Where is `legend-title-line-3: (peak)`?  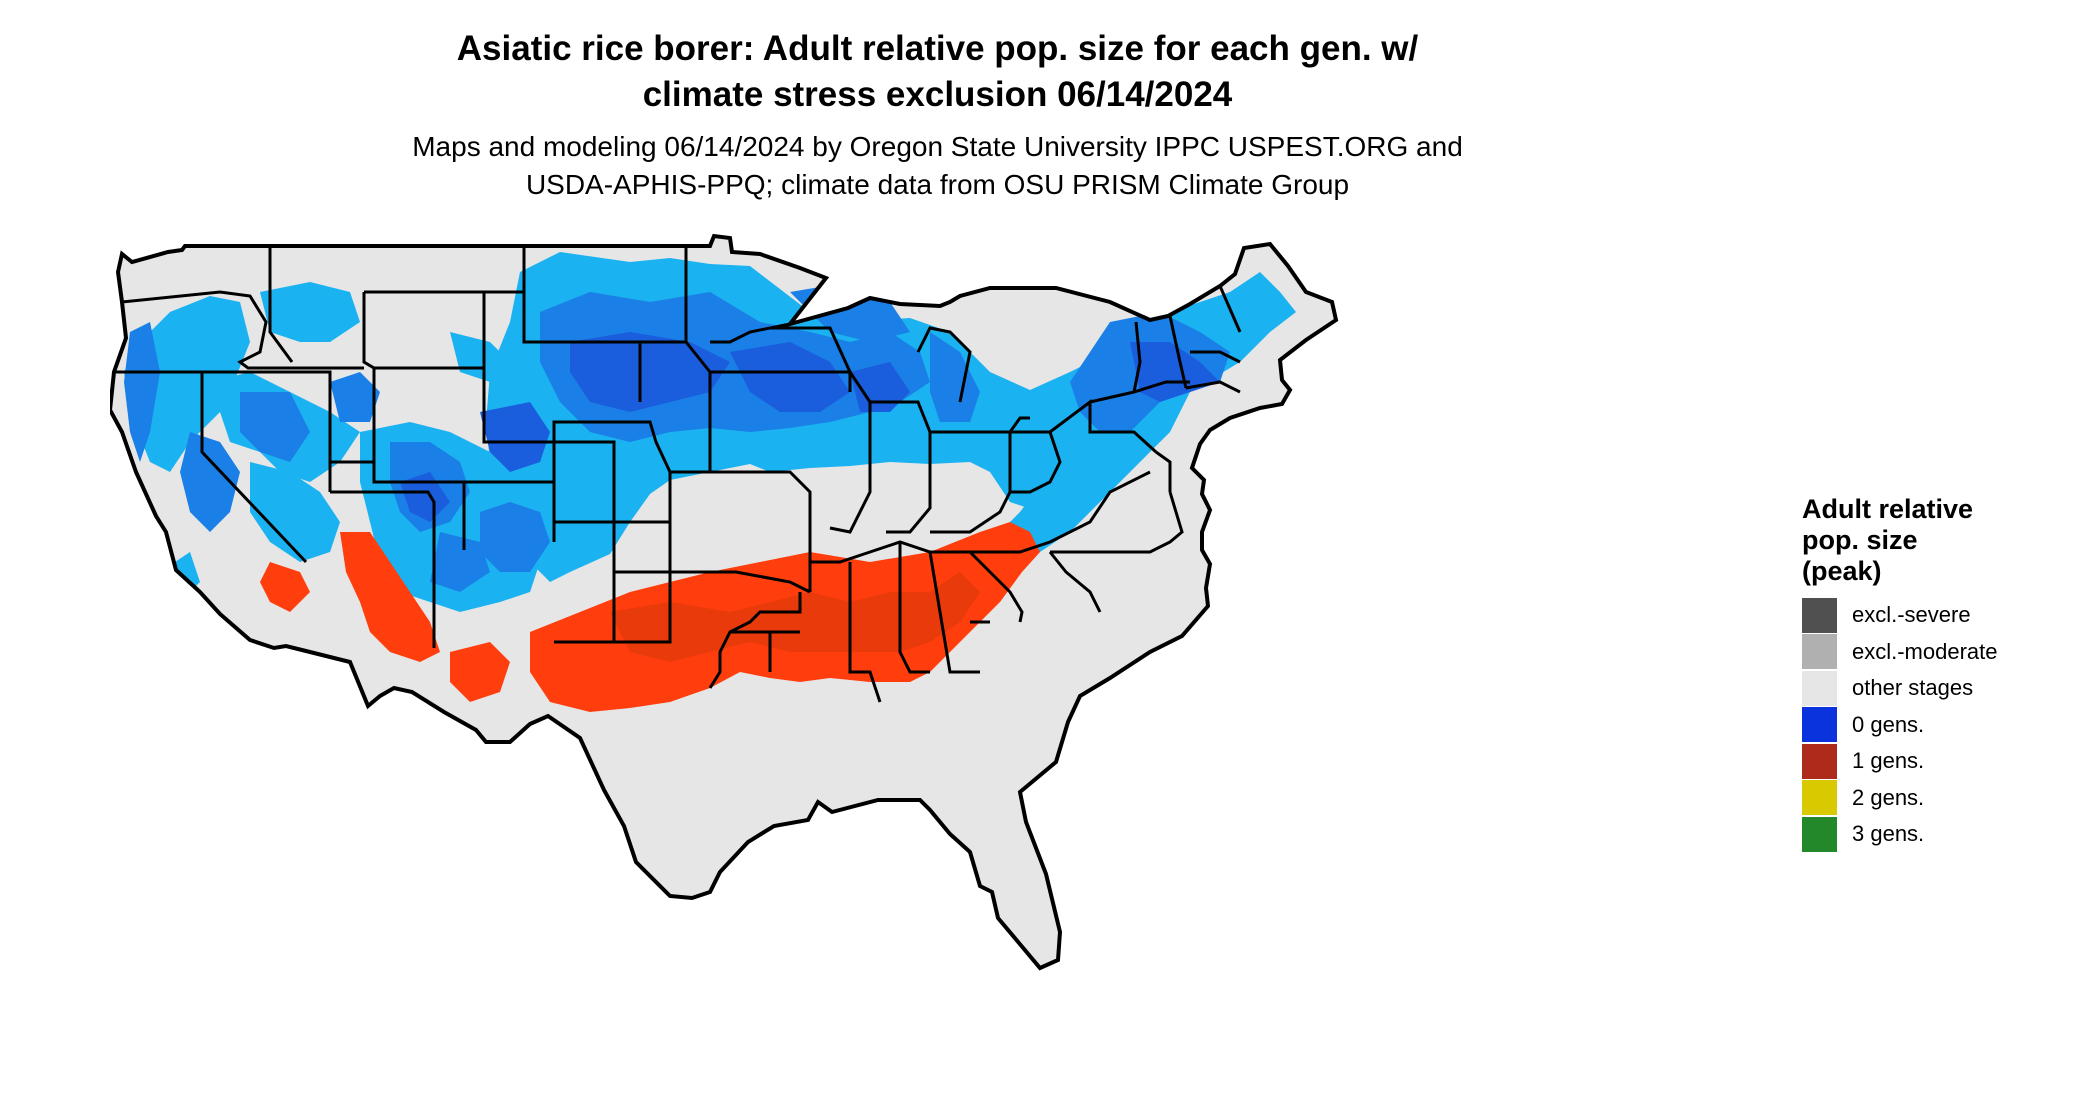
legend-title-line-3: (peak) is located at coordinates (1842, 571).